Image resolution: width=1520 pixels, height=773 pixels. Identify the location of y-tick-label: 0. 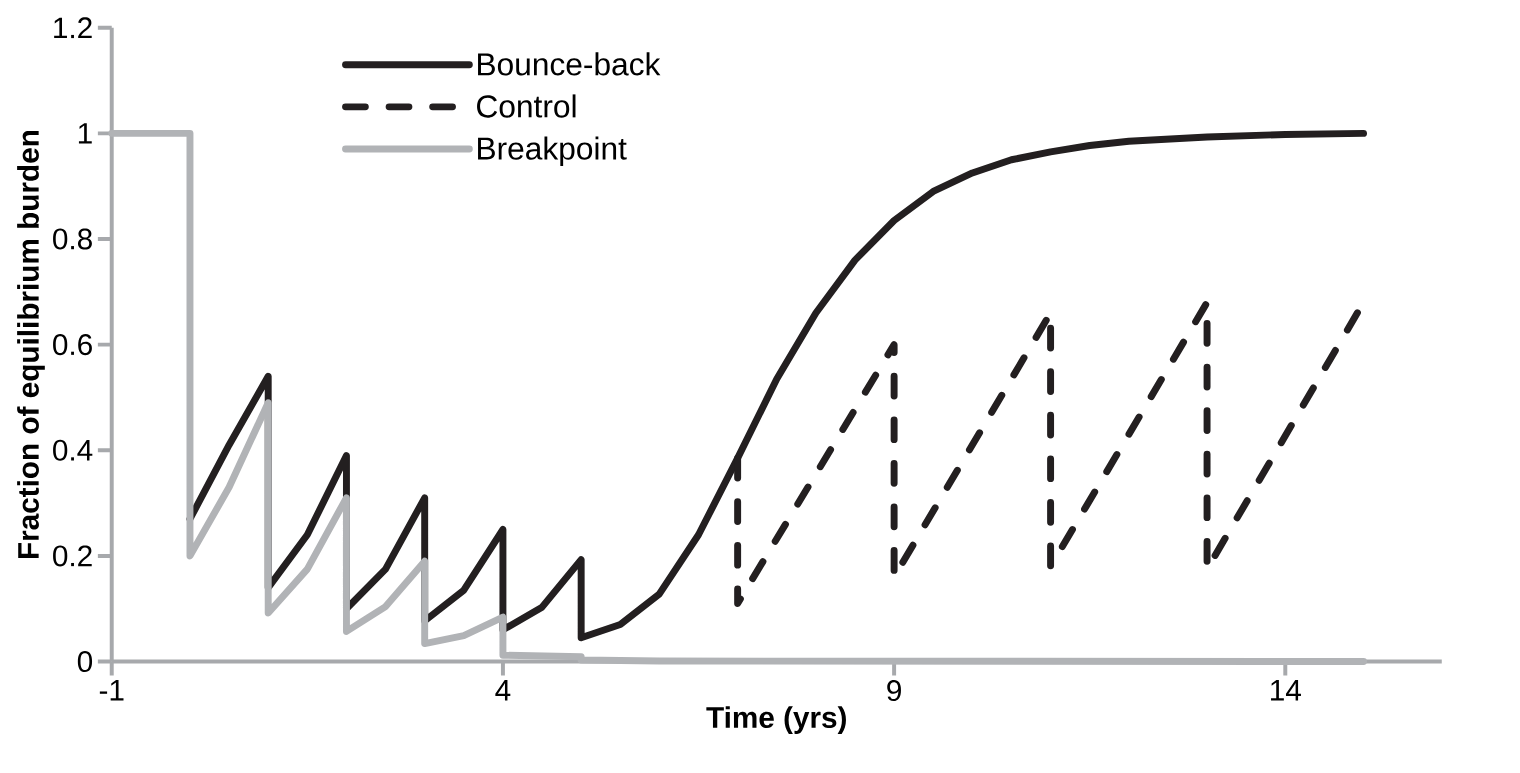
(85, 661).